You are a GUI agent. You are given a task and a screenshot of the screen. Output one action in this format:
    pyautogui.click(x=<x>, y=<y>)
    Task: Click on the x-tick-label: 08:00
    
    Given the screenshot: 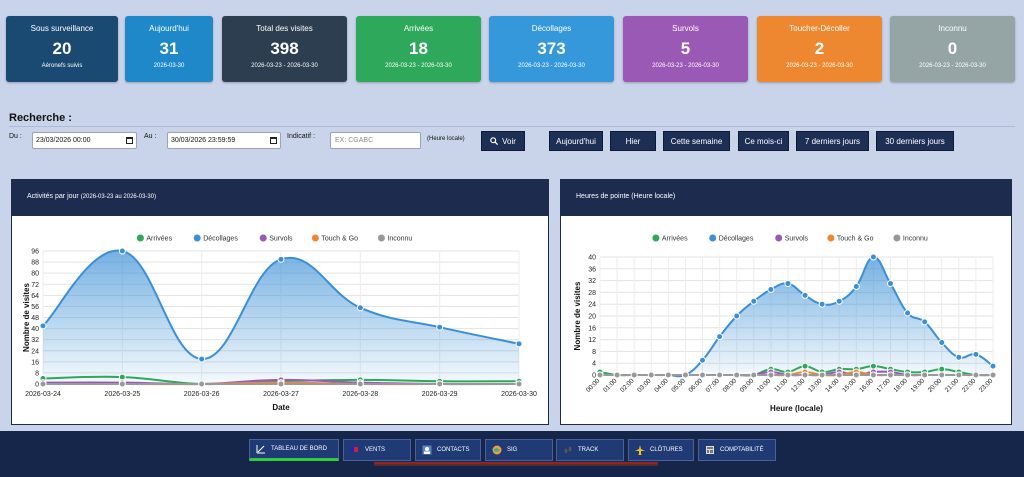 What is the action you would take?
    pyautogui.click(x=730, y=385)
    